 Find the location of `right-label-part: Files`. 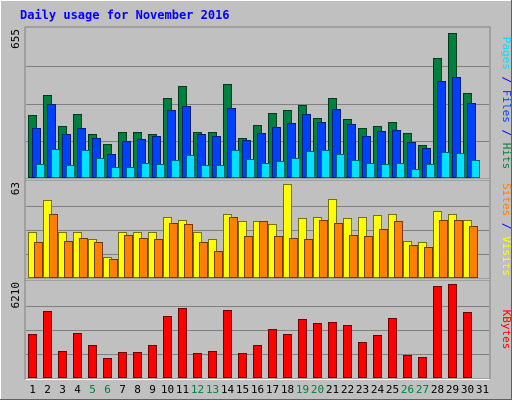

right-label-part: Files is located at coordinates (506, 106).